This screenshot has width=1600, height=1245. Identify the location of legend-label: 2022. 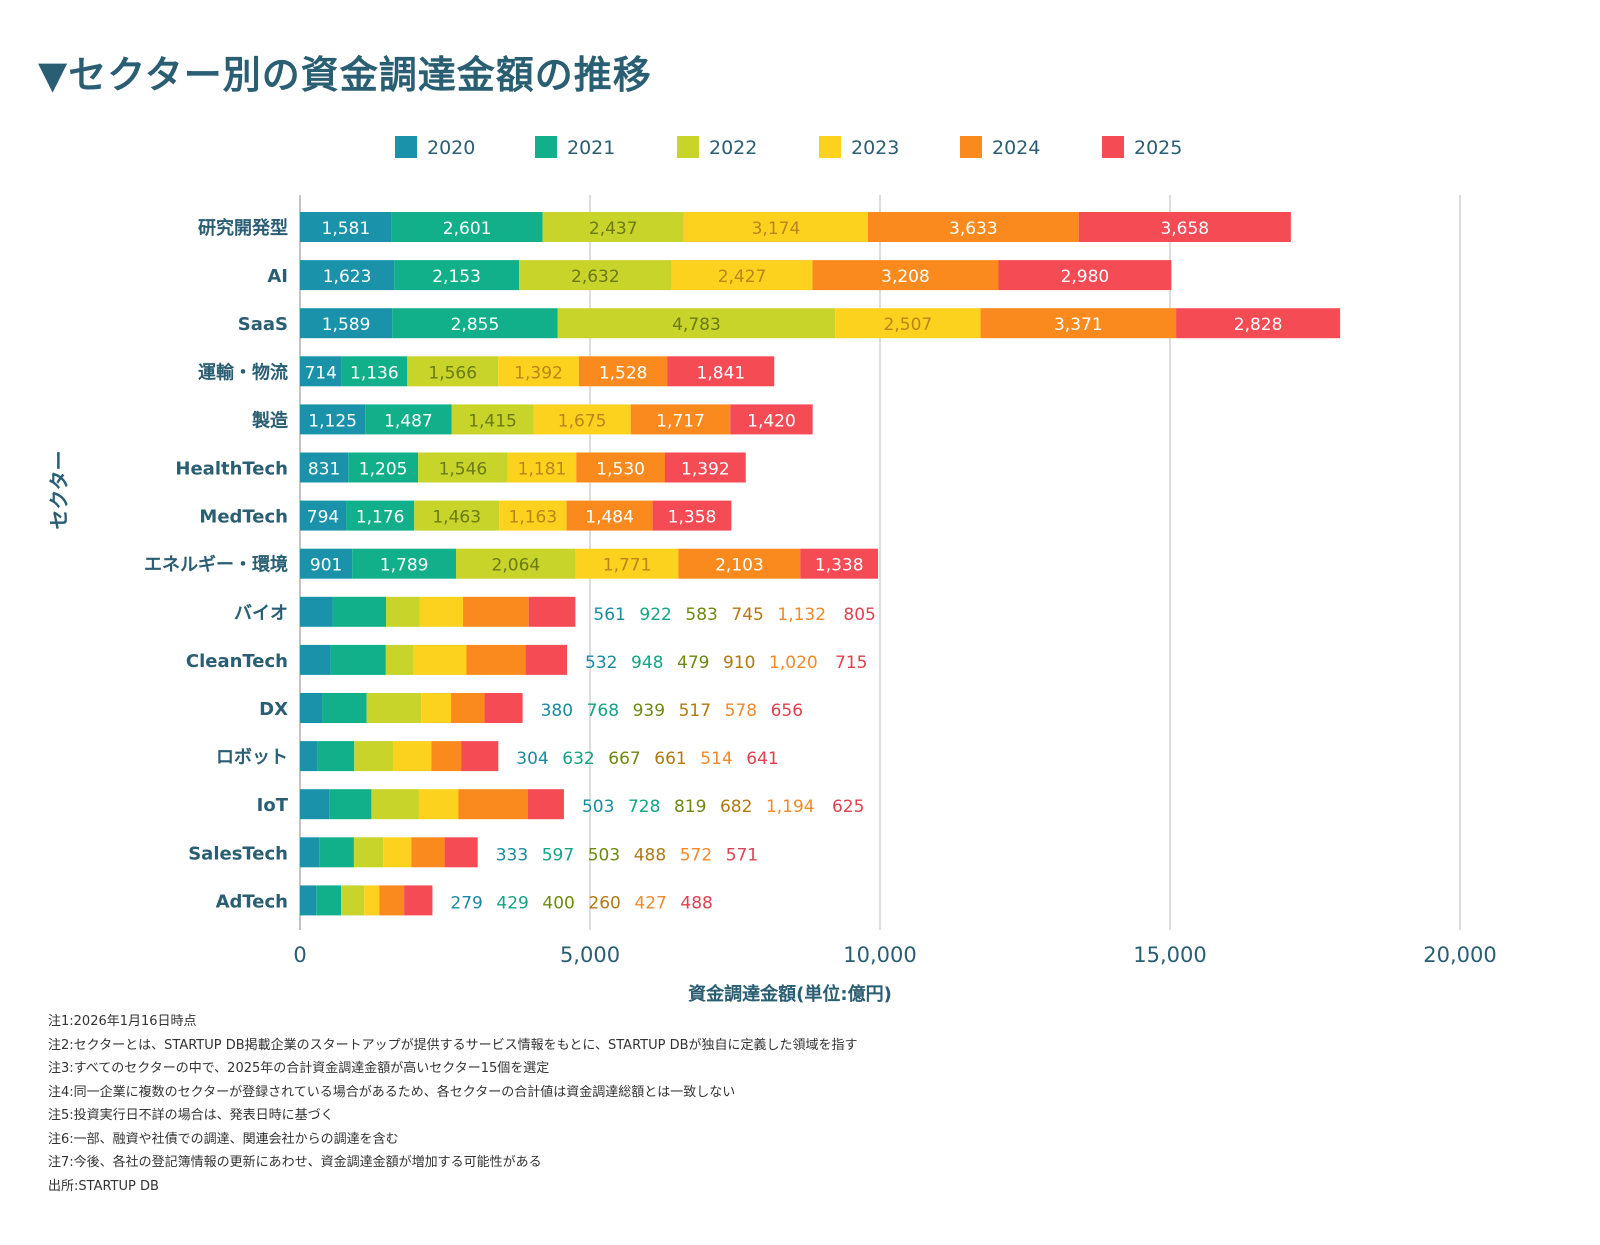
(733, 148).